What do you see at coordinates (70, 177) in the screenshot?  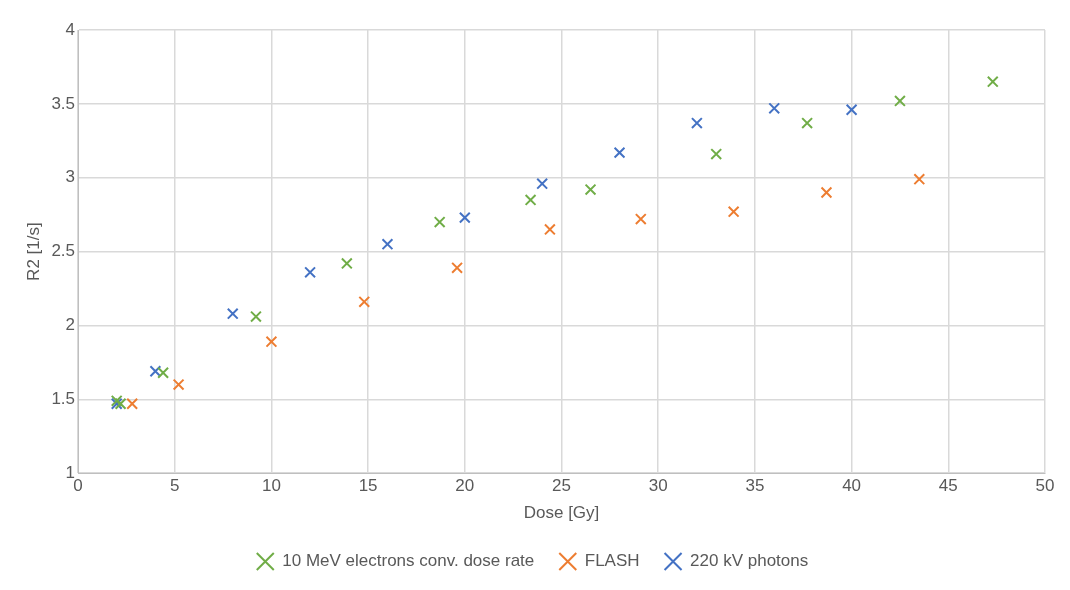 I see `y-tick-label: 3` at bounding box center [70, 177].